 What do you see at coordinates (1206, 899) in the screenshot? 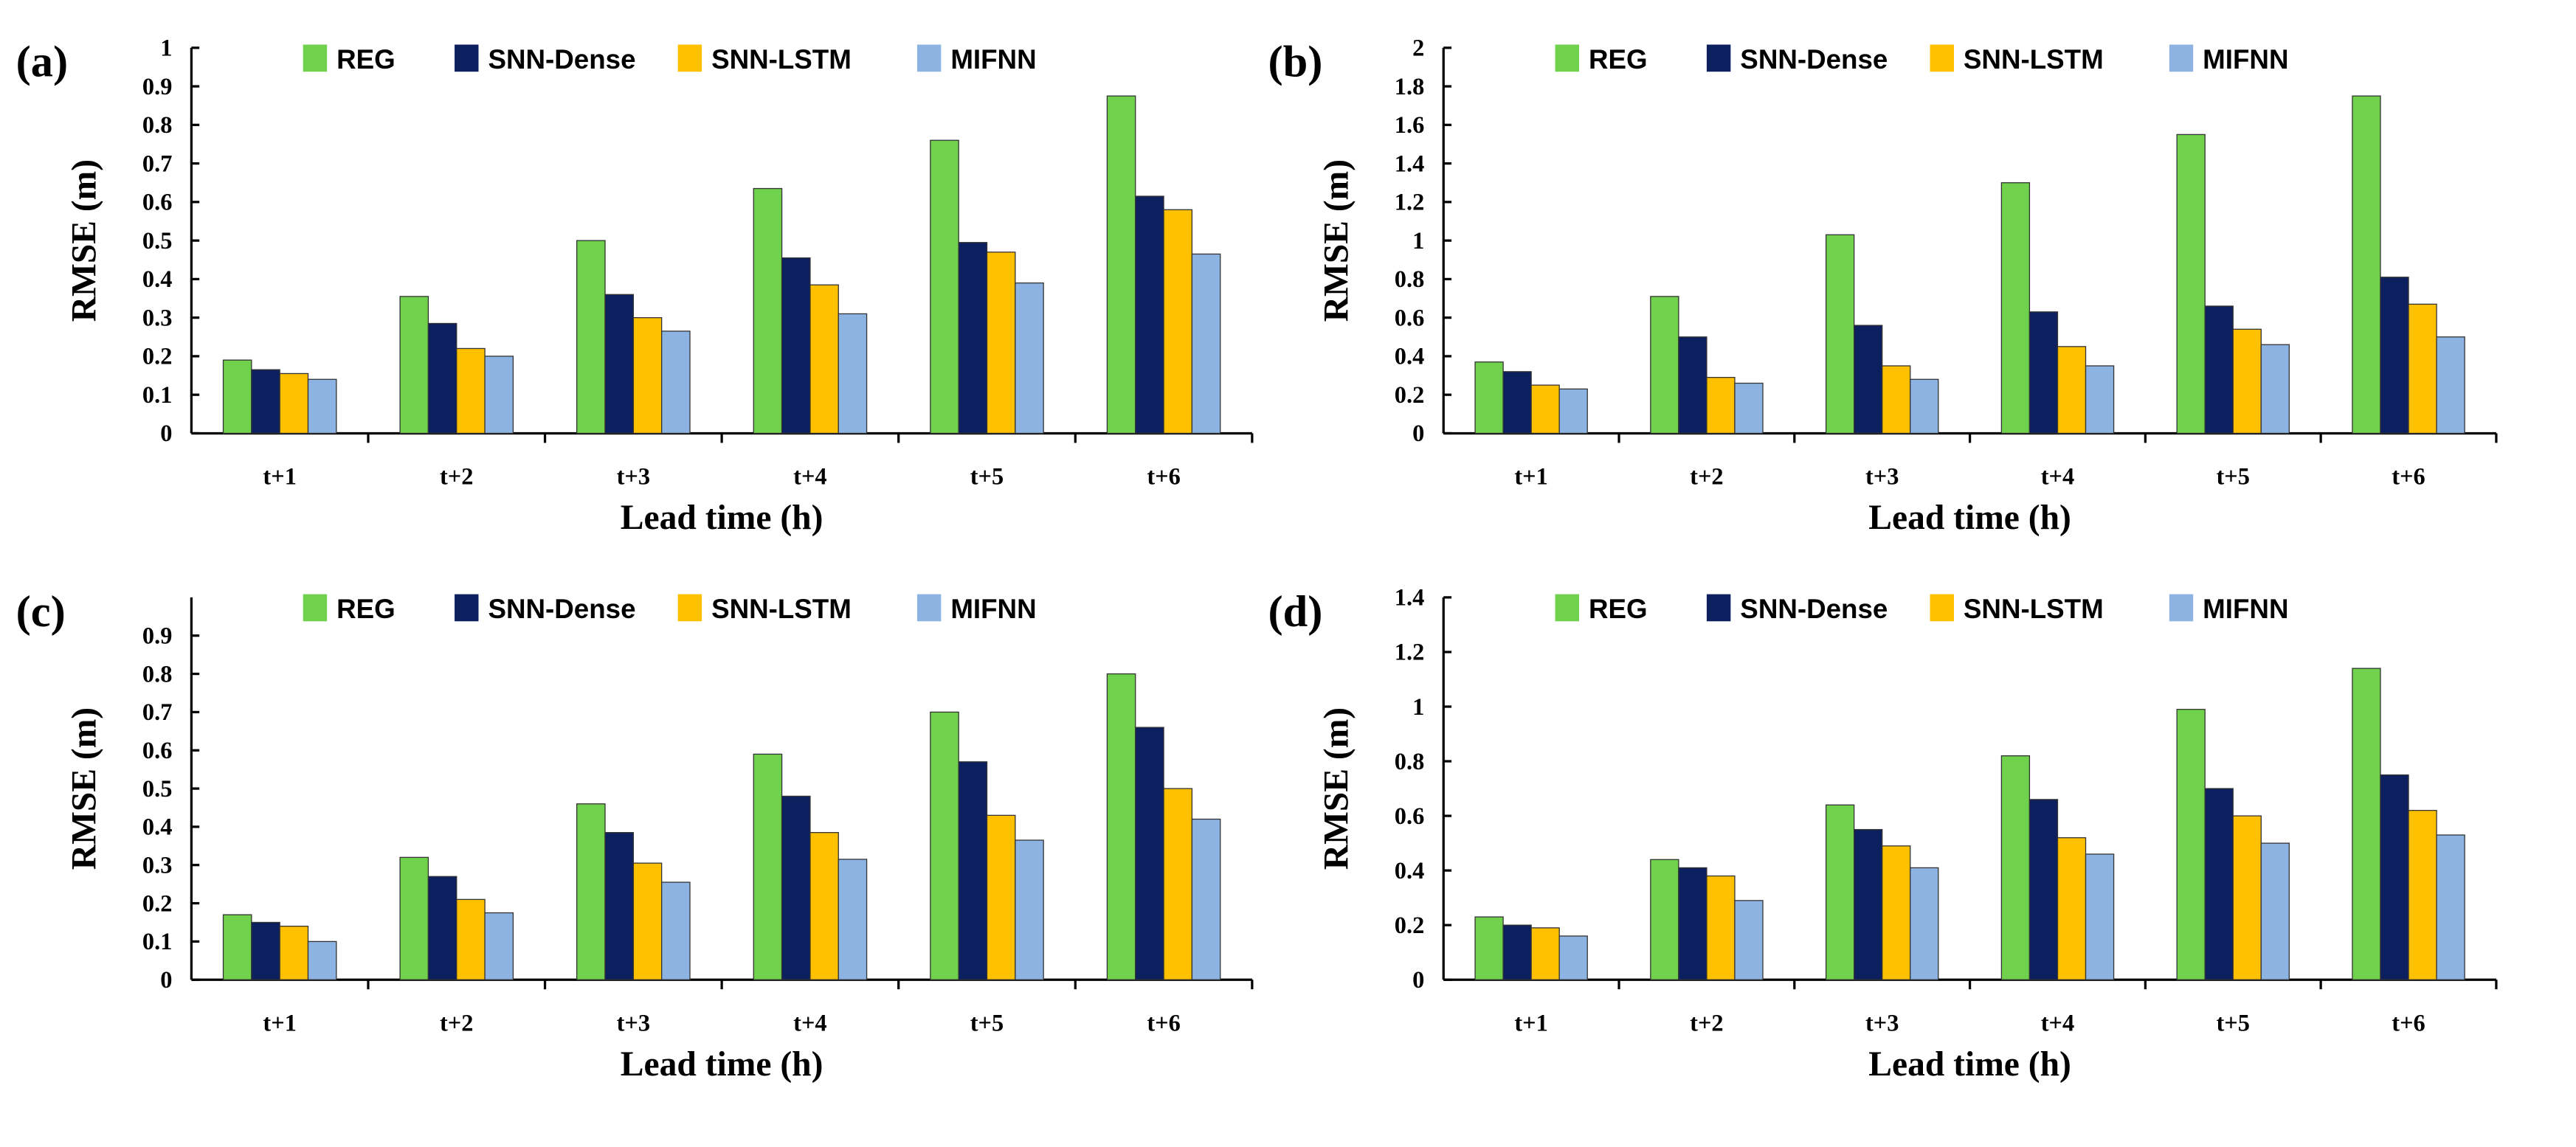
I see `bar-mifnn-t+6` at bounding box center [1206, 899].